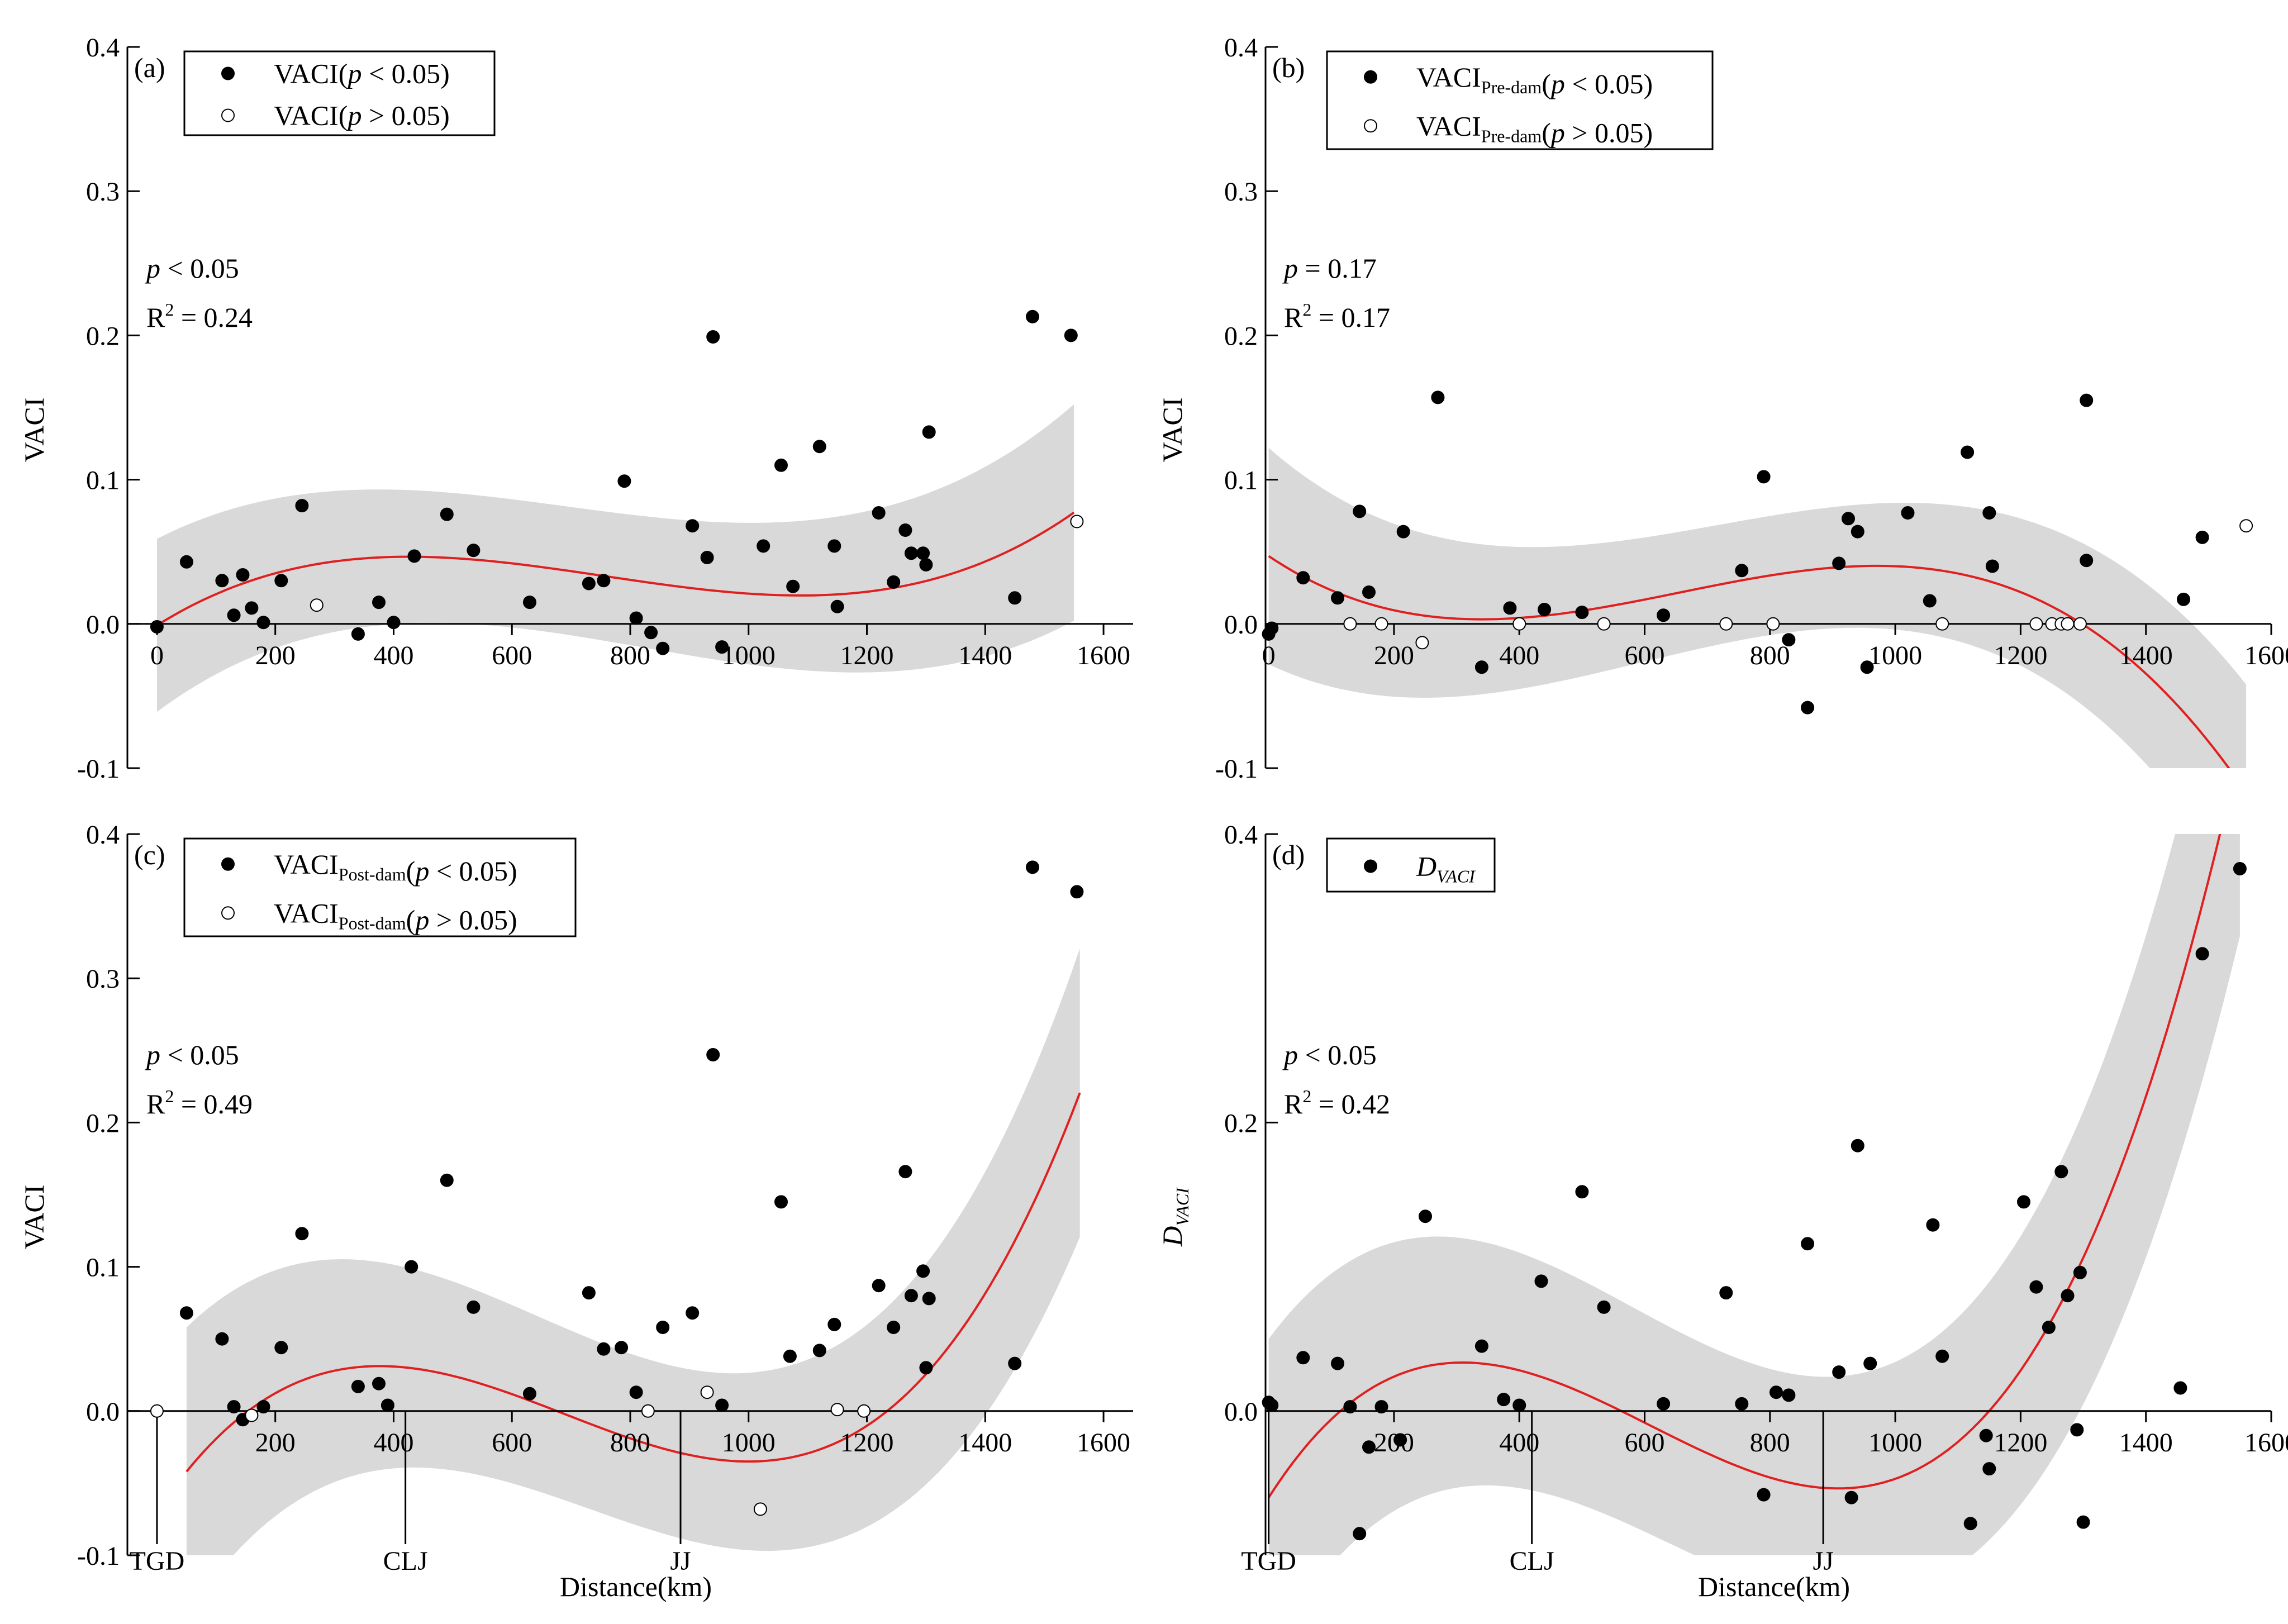  I want to click on r2-label: R2 = 0.17, so click(1337, 316).